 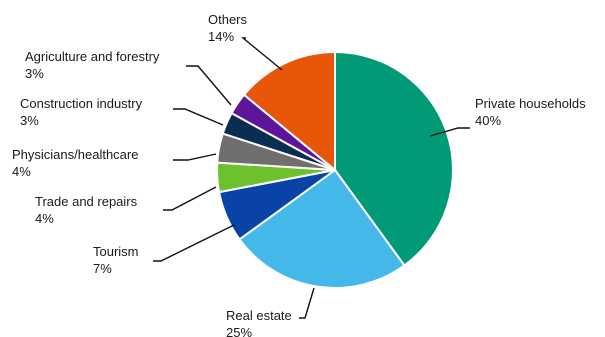 What do you see at coordinates (394, 158) in the screenshot?
I see `slice-private-households` at bounding box center [394, 158].